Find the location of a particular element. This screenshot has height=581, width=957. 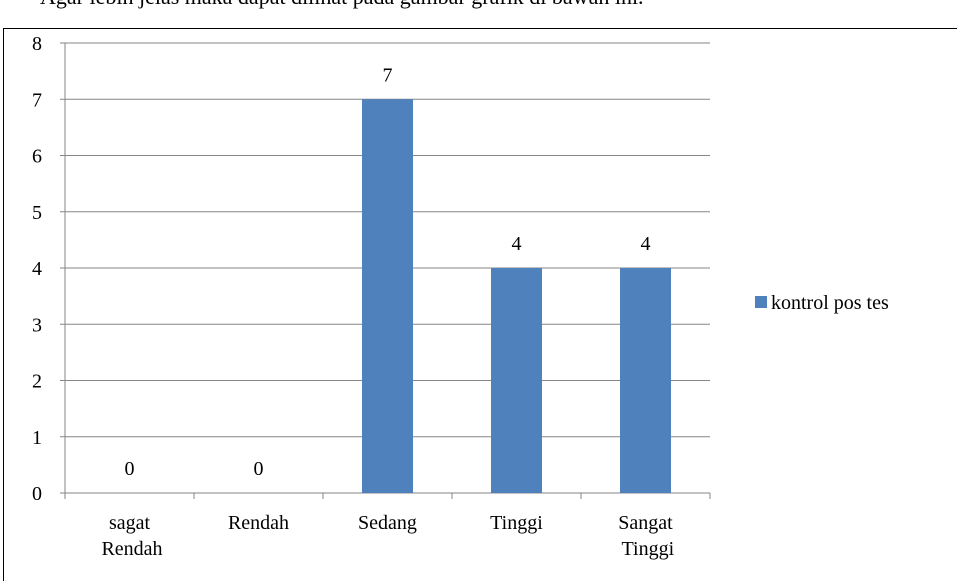

y-tick-label: 5 is located at coordinates (37, 213).